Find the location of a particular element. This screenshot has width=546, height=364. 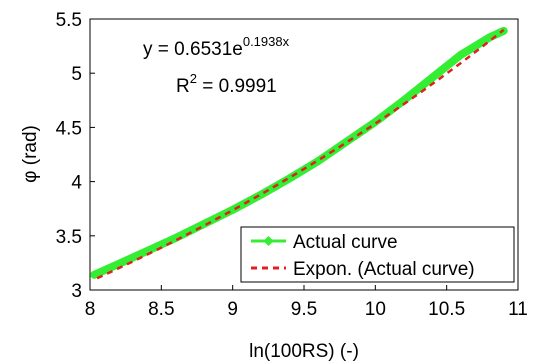

x-tick-label: 10 is located at coordinates (375, 309).